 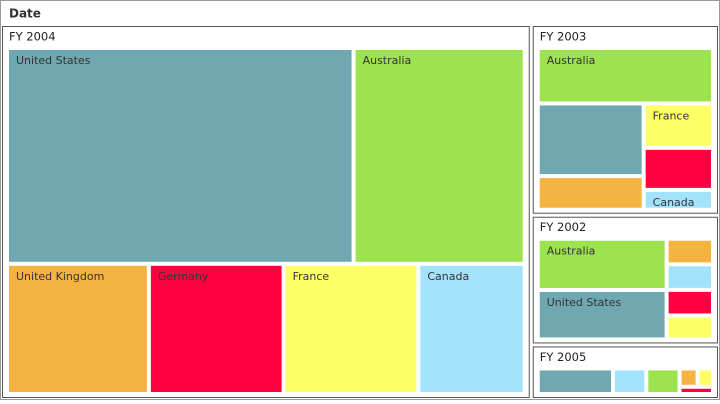 What do you see at coordinates (25, 14) in the screenshot?
I see `chart-title: Date` at bounding box center [25, 14].